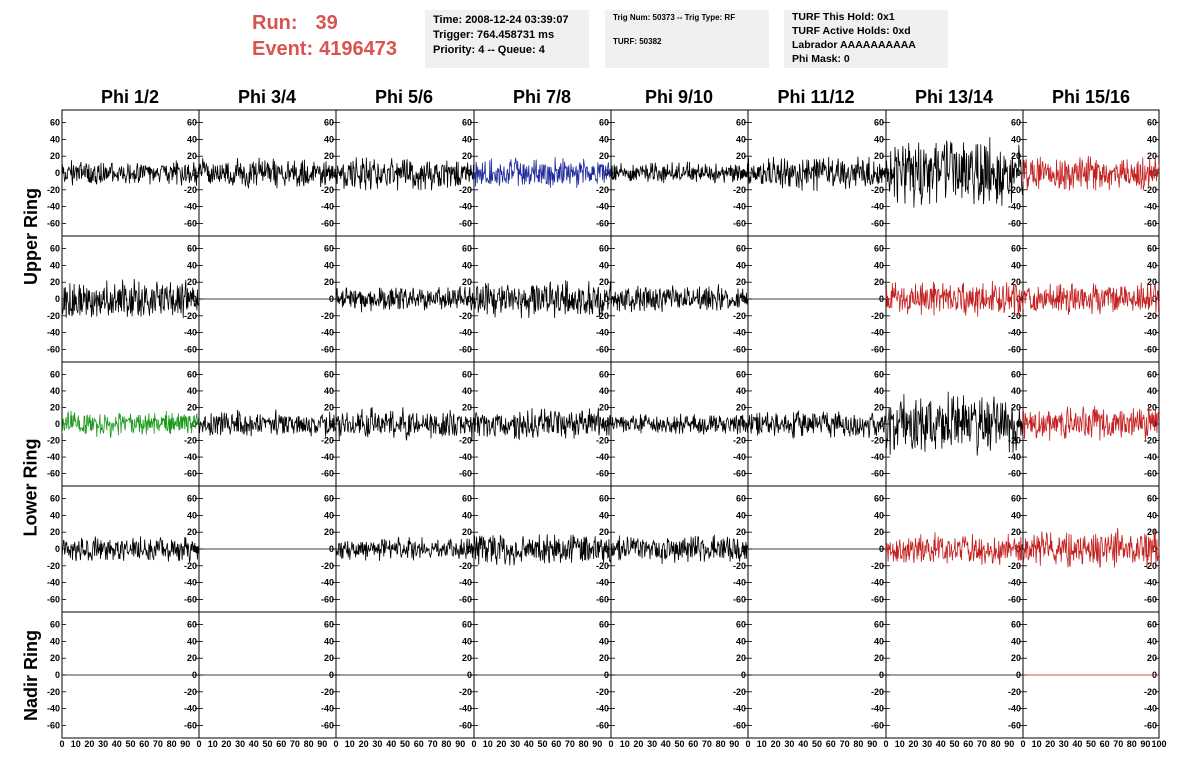 Image resolution: width=1196 pixels, height=772 pixels. I want to click on priority-line: Priority: 4 -- Queue: 4, so click(489, 50).